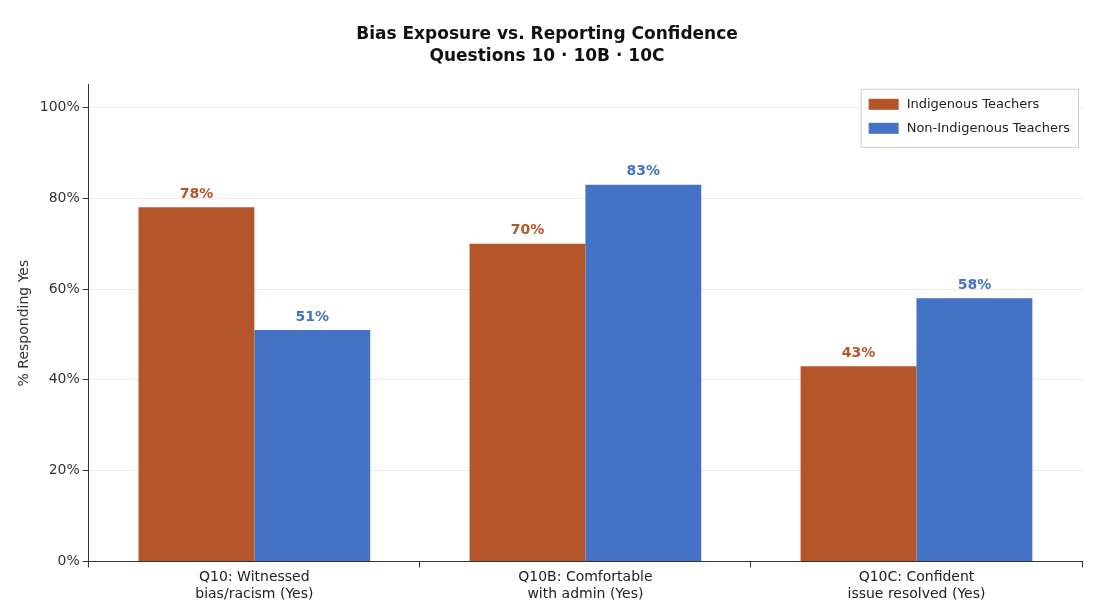 The width and height of the screenshot is (1096, 613). Describe the element at coordinates (973, 104) in the screenshot. I see `legend-label: Indigenous Teachers` at that location.